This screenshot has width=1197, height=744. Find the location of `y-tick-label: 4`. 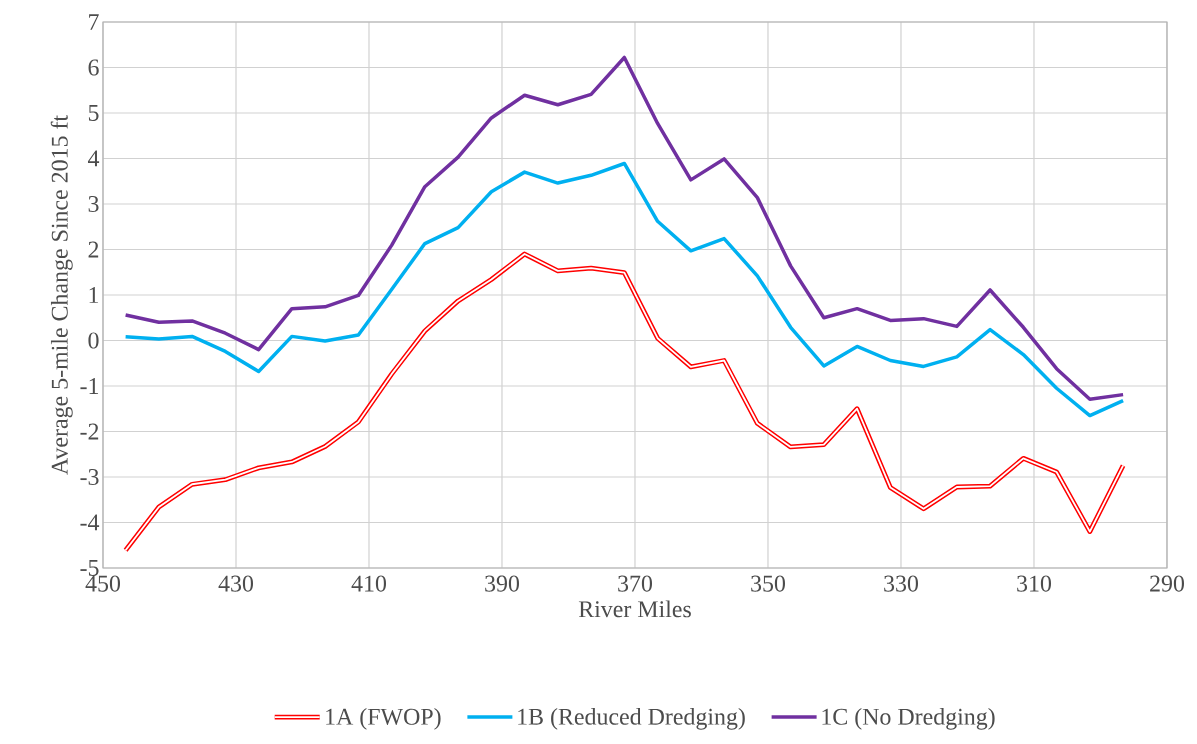

y-tick-label: 4 is located at coordinates (93, 158).